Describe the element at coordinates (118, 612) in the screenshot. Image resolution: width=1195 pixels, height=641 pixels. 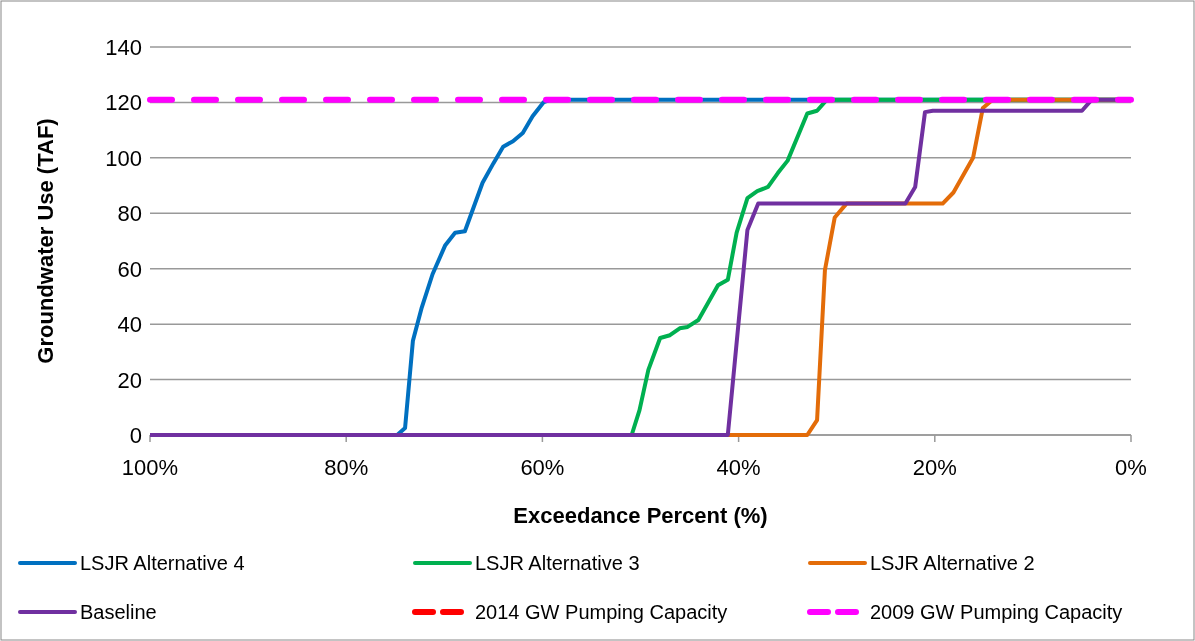
I see `legend-label: Baseline` at that location.